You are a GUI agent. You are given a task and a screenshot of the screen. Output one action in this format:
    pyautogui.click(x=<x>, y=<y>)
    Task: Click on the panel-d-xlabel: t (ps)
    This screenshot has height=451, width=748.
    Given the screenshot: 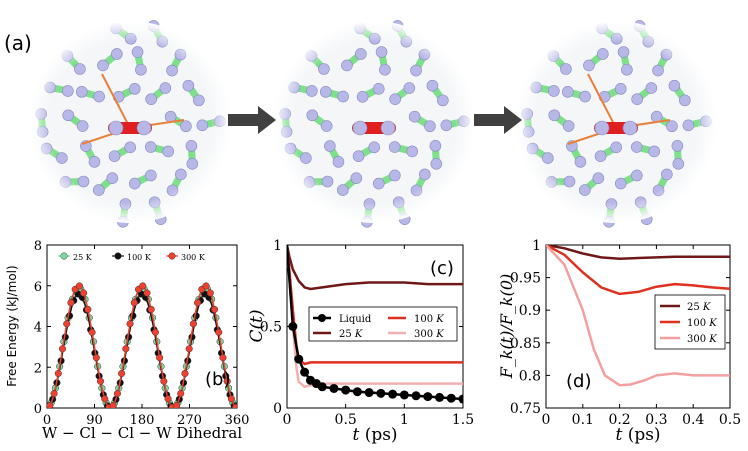 What is the action you would take?
    pyautogui.click(x=637, y=435)
    